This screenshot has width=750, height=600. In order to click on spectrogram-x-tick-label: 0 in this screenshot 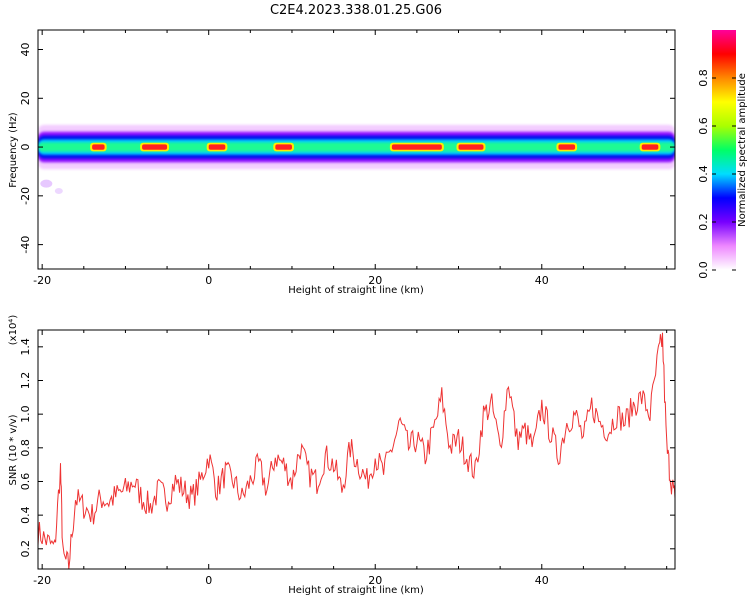, I will do `click(208, 280)`.